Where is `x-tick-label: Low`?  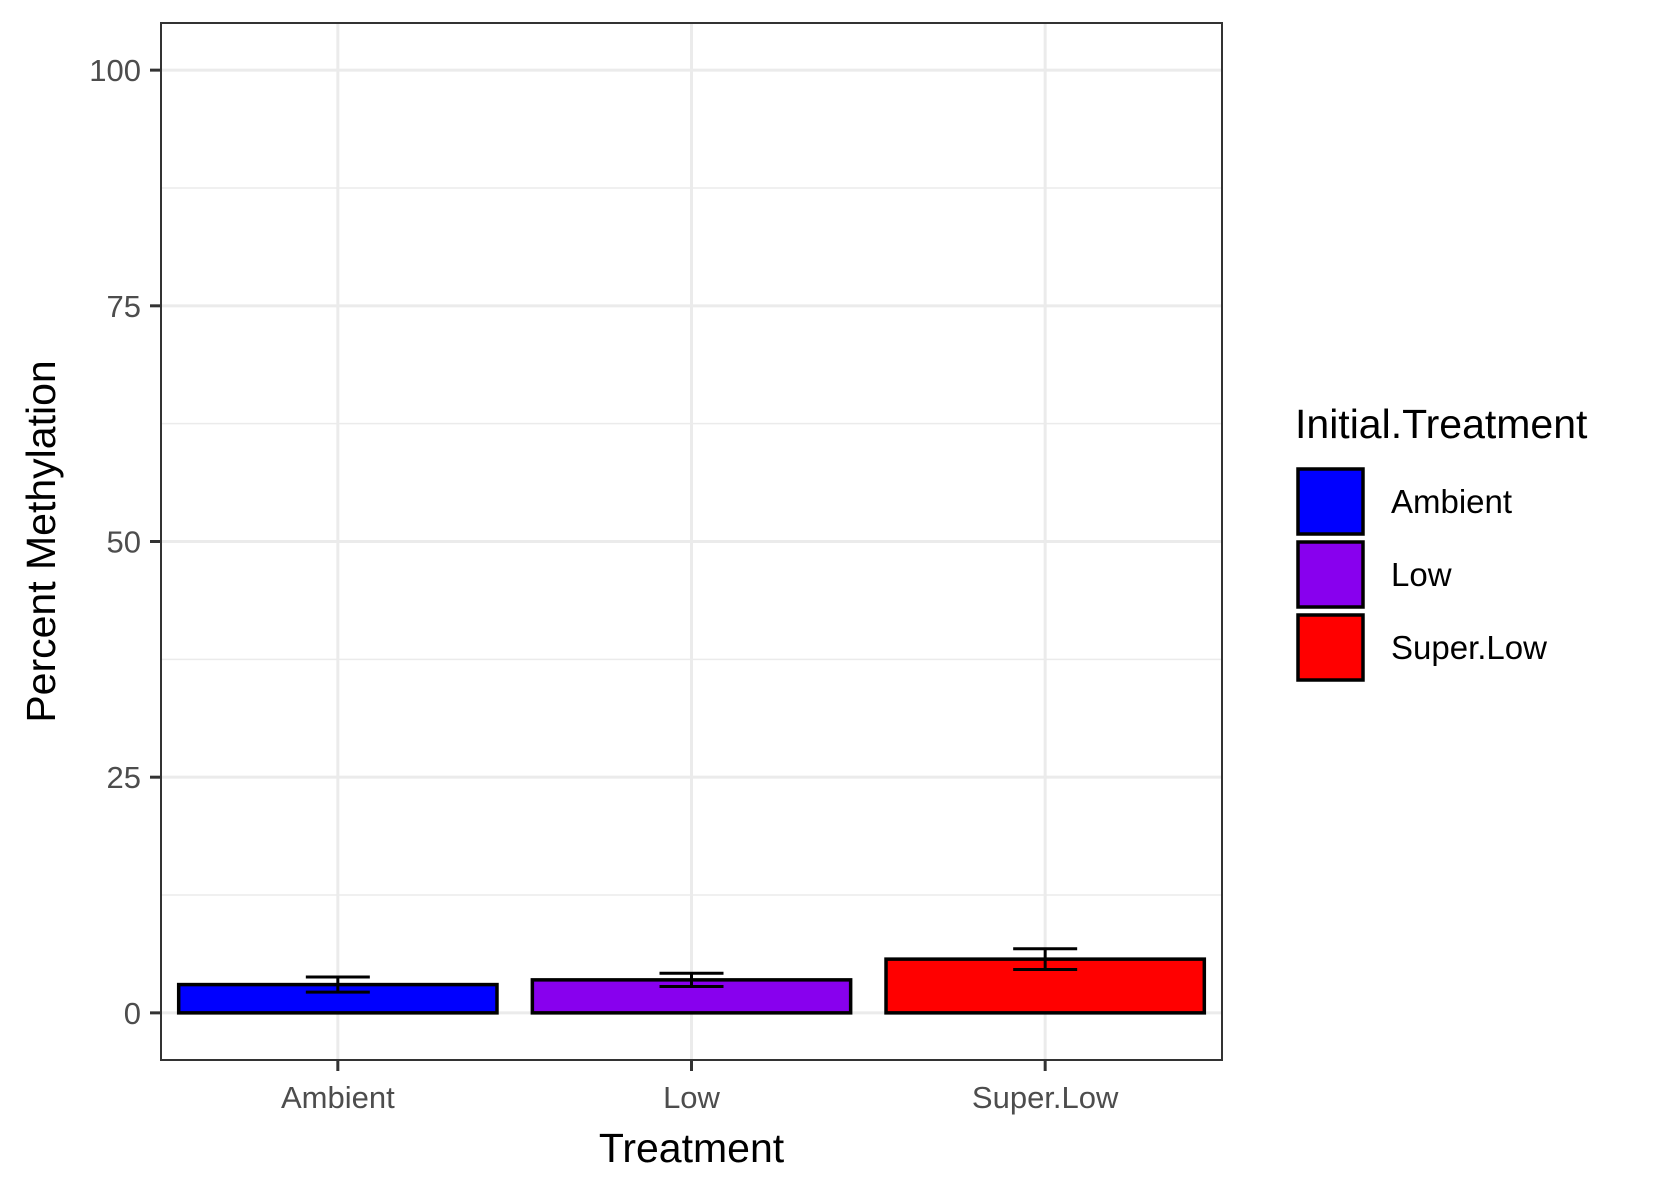 x-tick-label: Low is located at coordinates (691, 1097).